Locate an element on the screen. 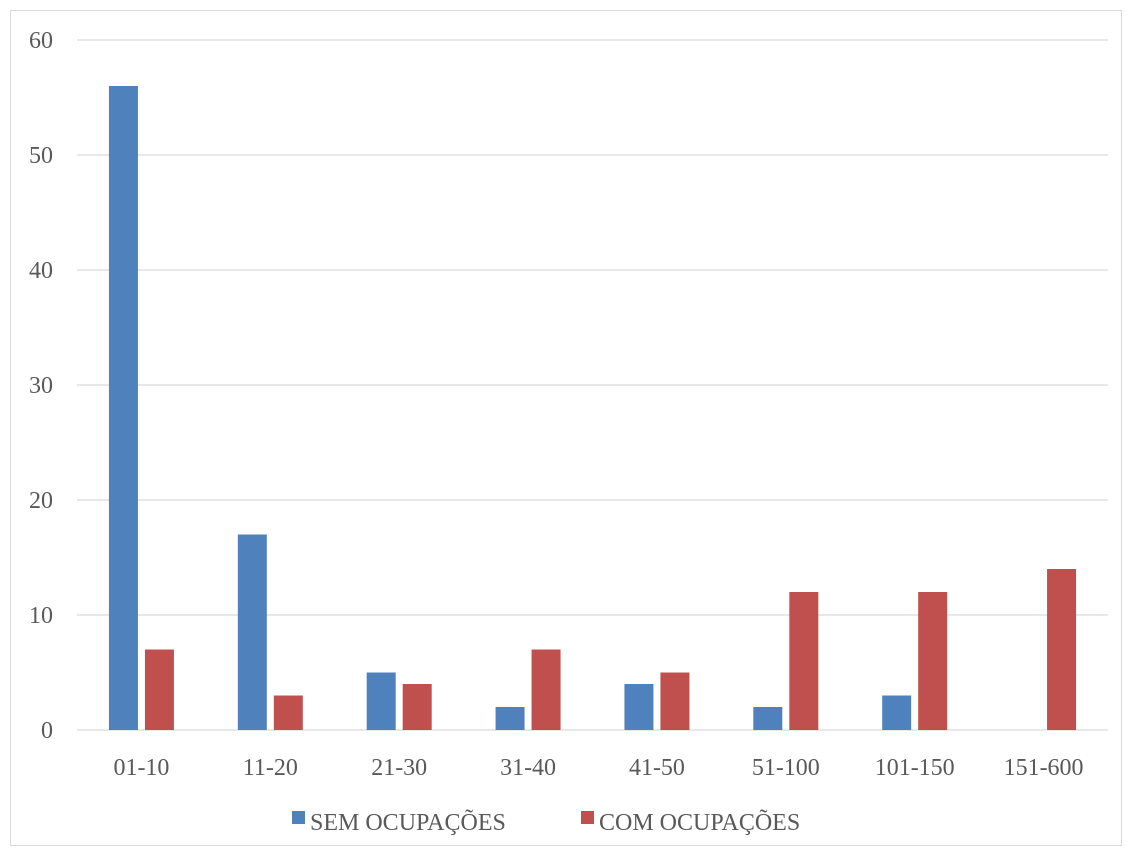 This screenshot has width=1131, height=854. y-tick-label: 0 is located at coordinates (47, 731).